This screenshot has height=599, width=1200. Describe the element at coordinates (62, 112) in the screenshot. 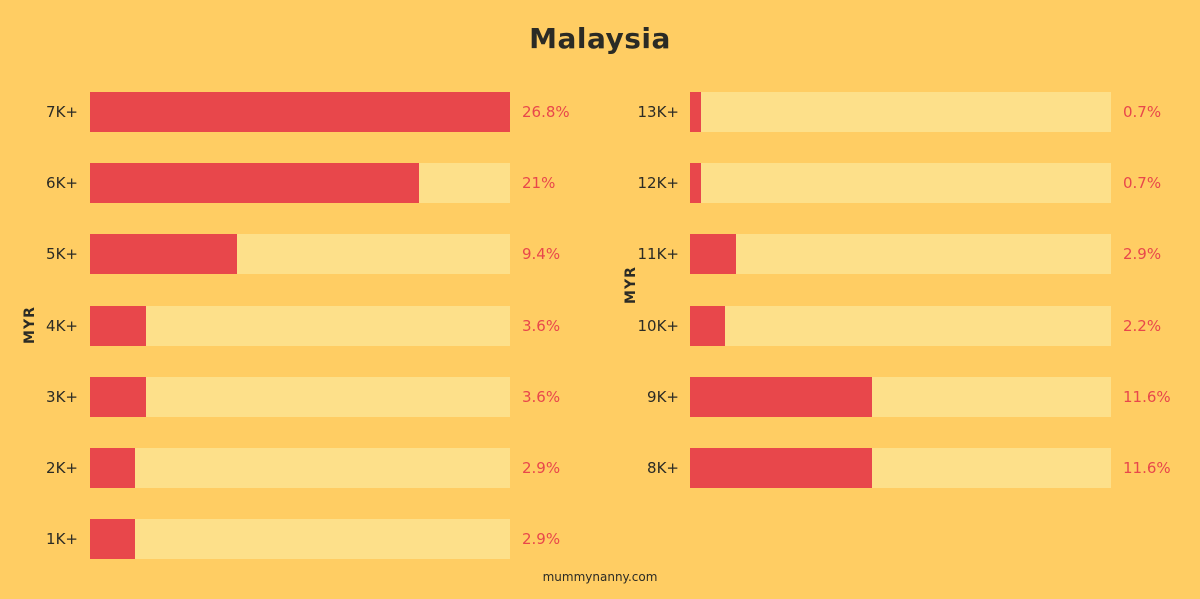

I see `category-label: 7K+` at that location.